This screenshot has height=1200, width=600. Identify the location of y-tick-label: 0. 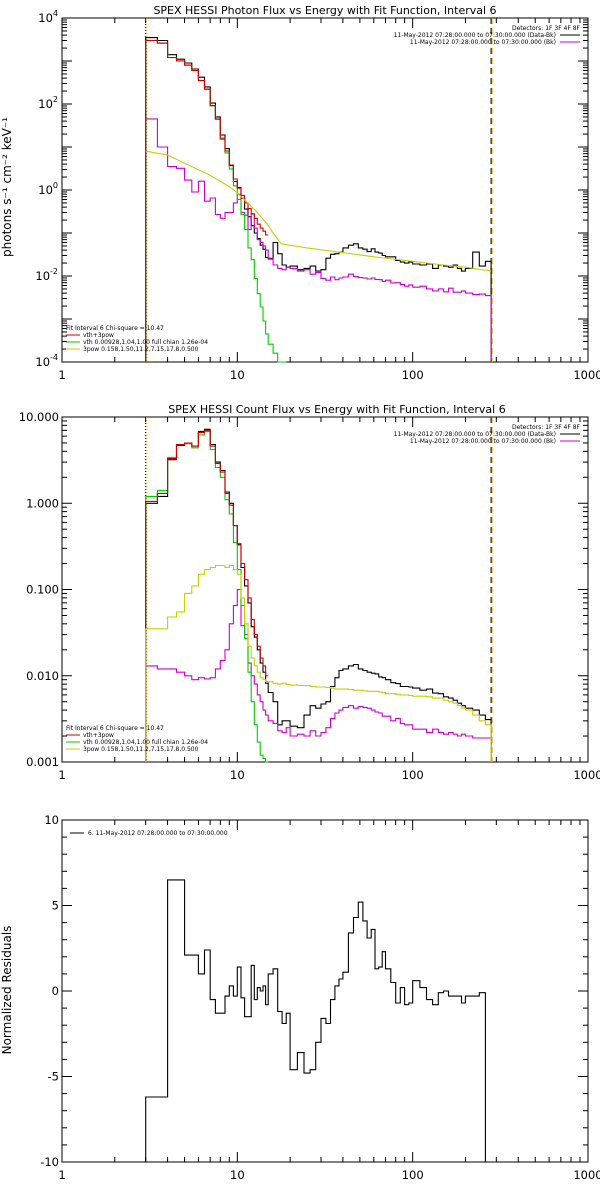
(55, 991).